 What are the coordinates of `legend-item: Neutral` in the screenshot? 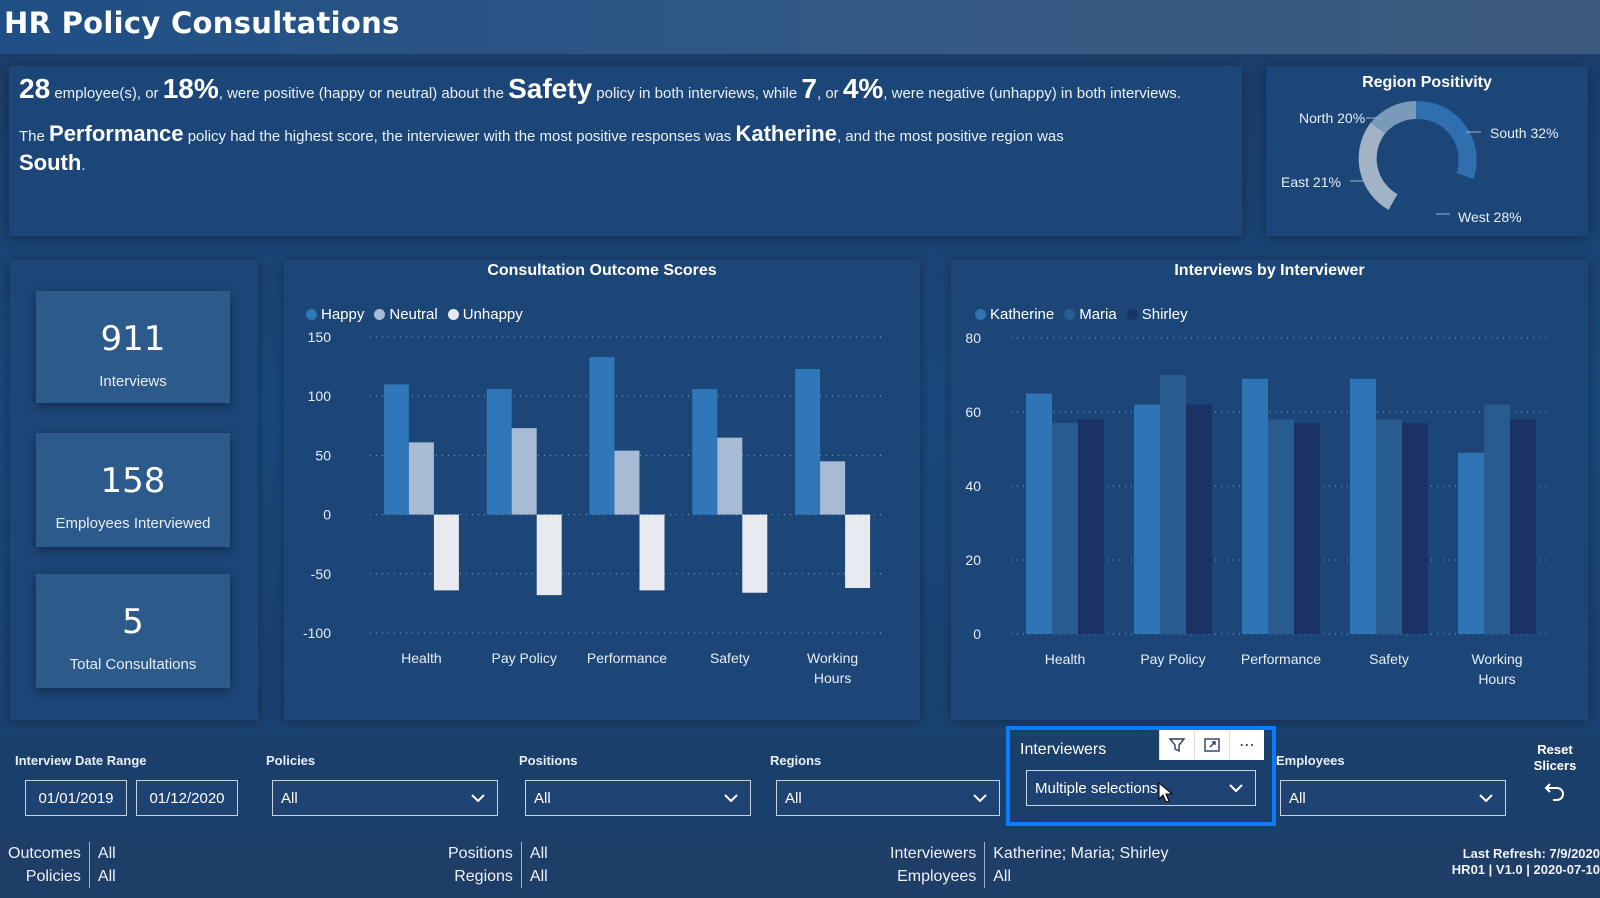 It's located at (406, 314).